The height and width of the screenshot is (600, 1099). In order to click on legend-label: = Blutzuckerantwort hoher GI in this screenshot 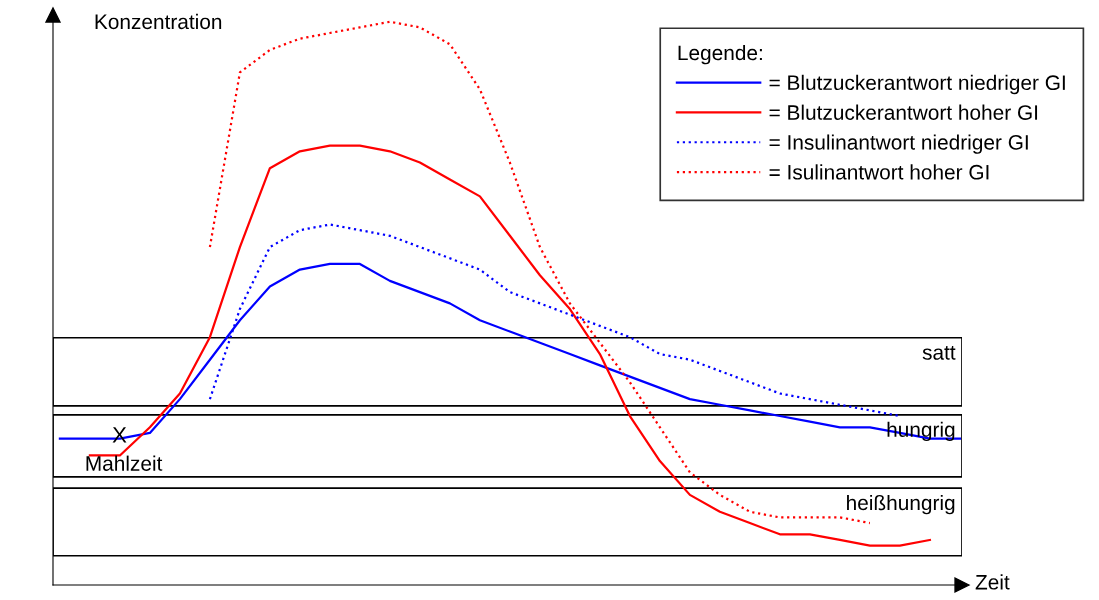, I will do `click(903, 112)`.